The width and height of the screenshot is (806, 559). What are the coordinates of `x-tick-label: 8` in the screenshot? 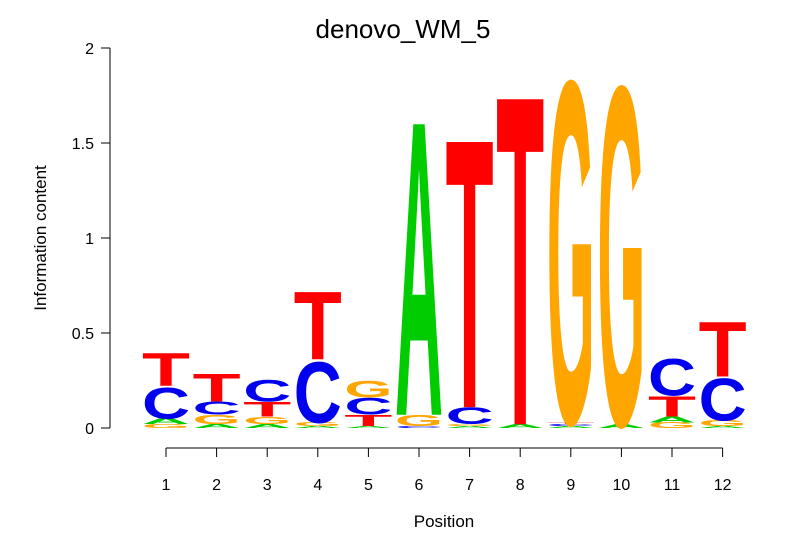 It's located at (520, 485).